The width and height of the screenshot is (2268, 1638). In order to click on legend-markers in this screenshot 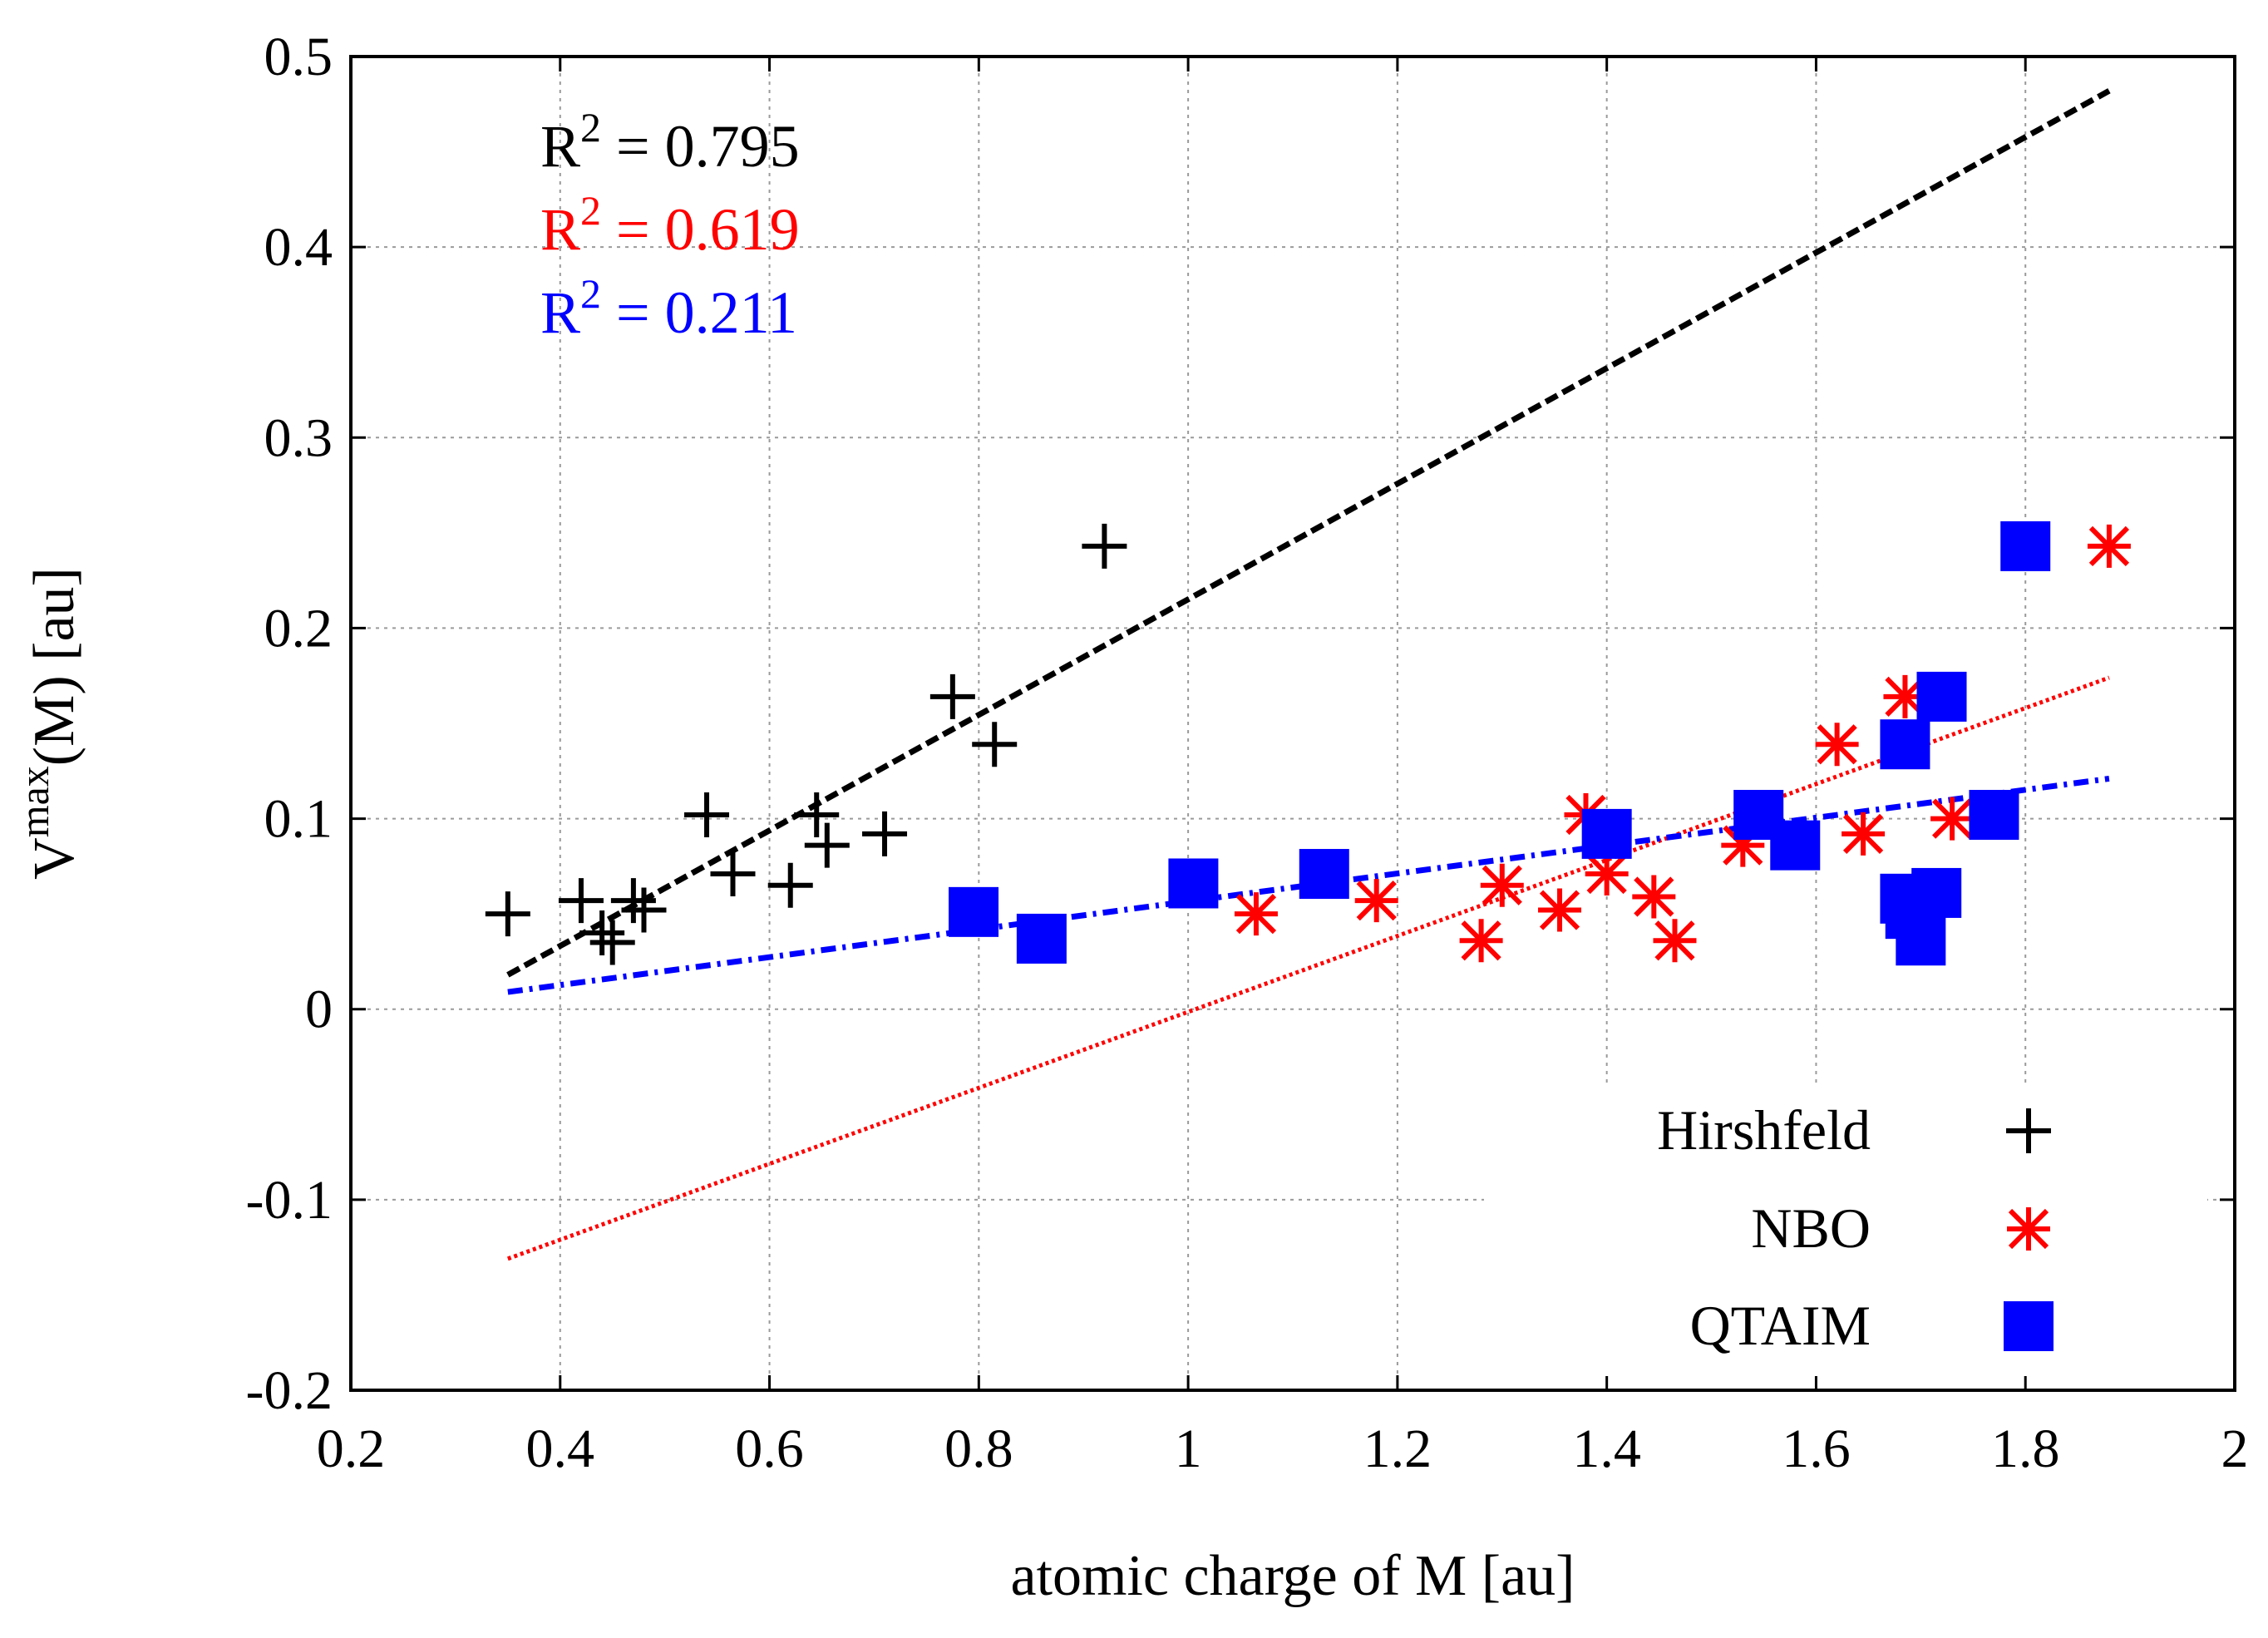, I will do `click(2029, 1229)`.